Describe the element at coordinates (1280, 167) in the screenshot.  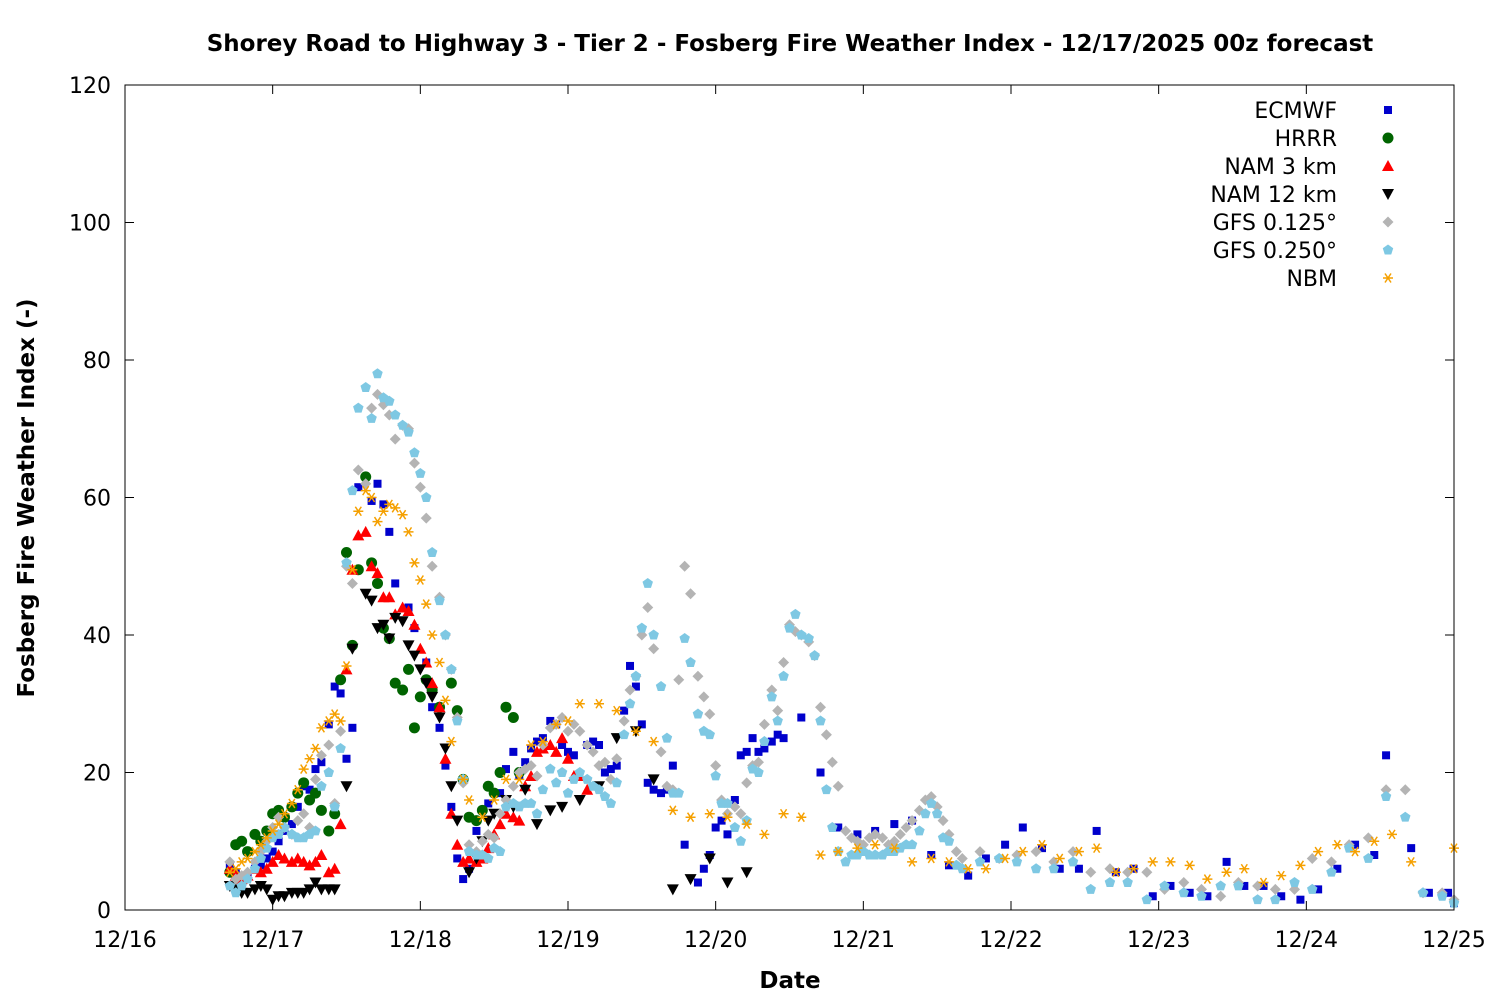
I see `legend-label: NAM 3 km` at that location.